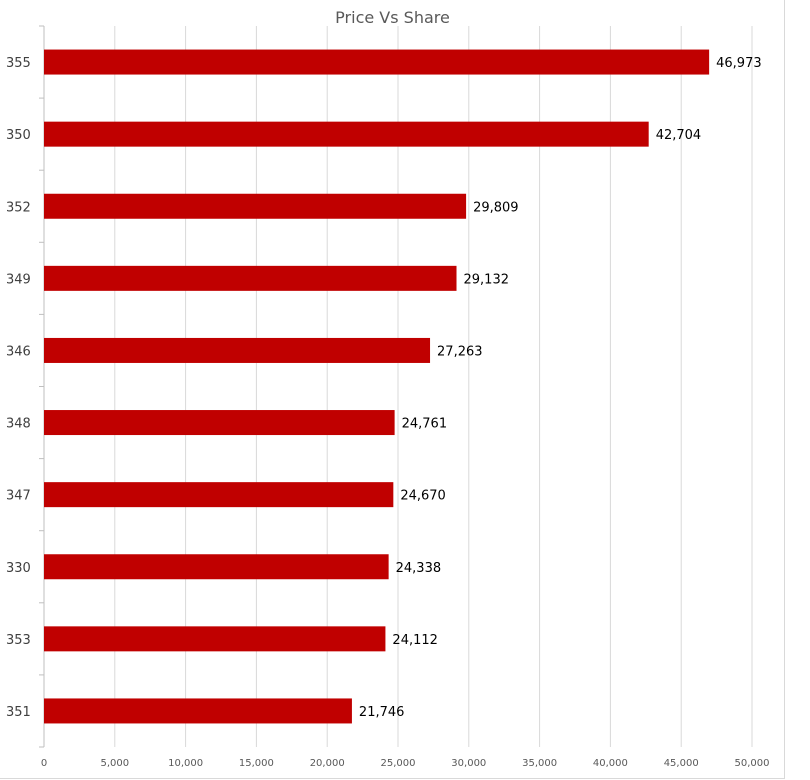 This screenshot has width=810, height=780. What do you see at coordinates (752, 763) in the screenshot?
I see `x-tick-label: 50,000` at bounding box center [752, 763].